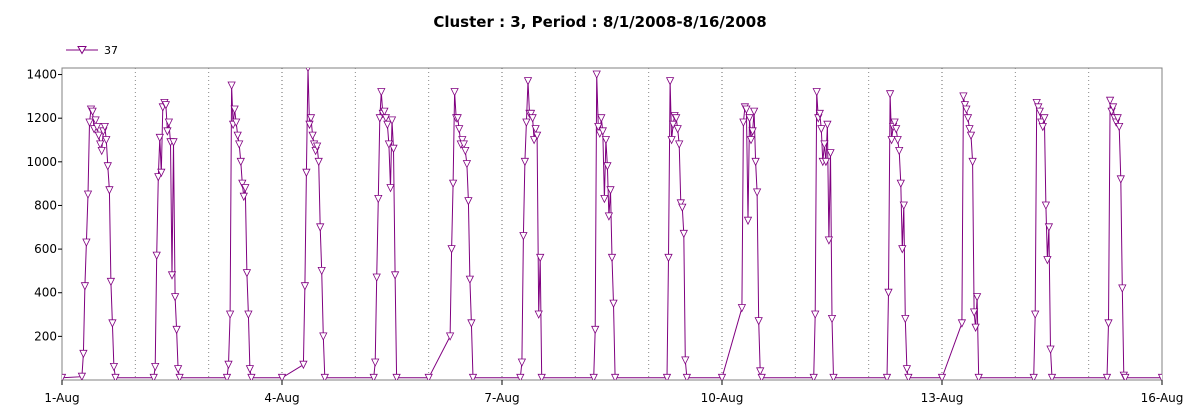 The image size is (1200, 420). What do you see at coordinates (82, 50) in the screenshot?
I see `legend-marker` at bounding box center [82, 50].